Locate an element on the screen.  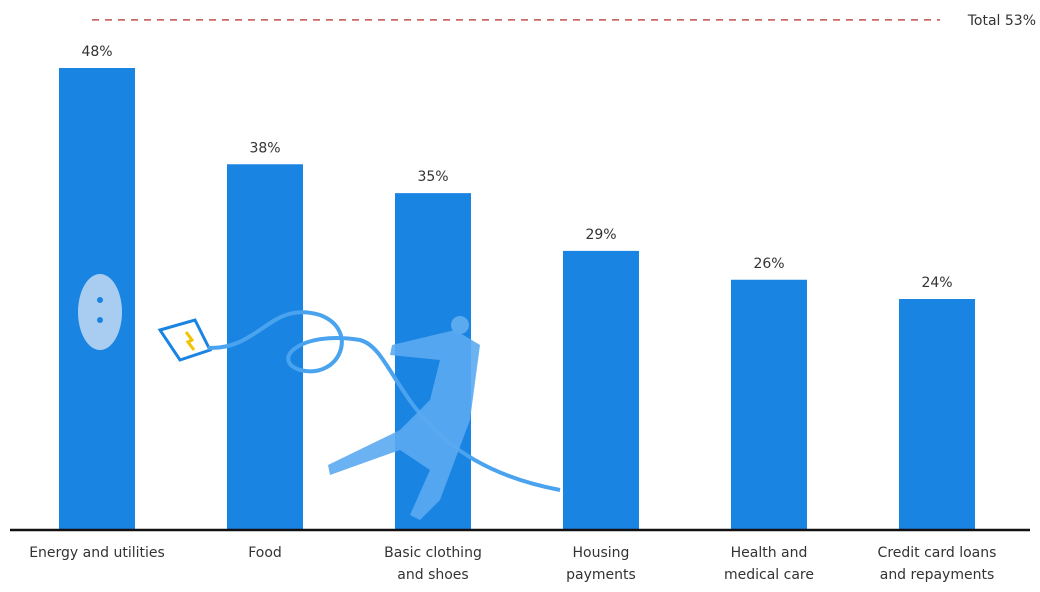
value-label: 38% is located at coordinates (264, 148).